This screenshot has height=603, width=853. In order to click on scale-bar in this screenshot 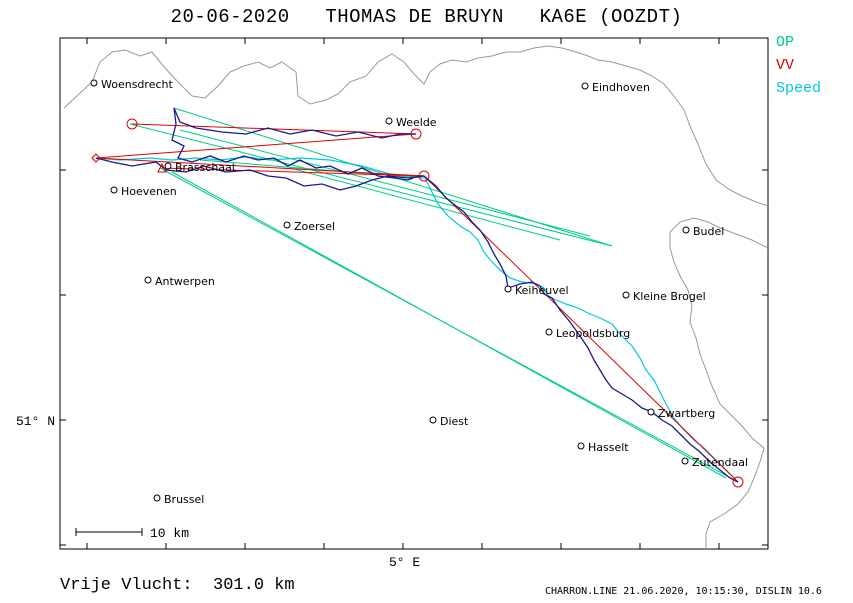, I will do `click(109, 532)`.